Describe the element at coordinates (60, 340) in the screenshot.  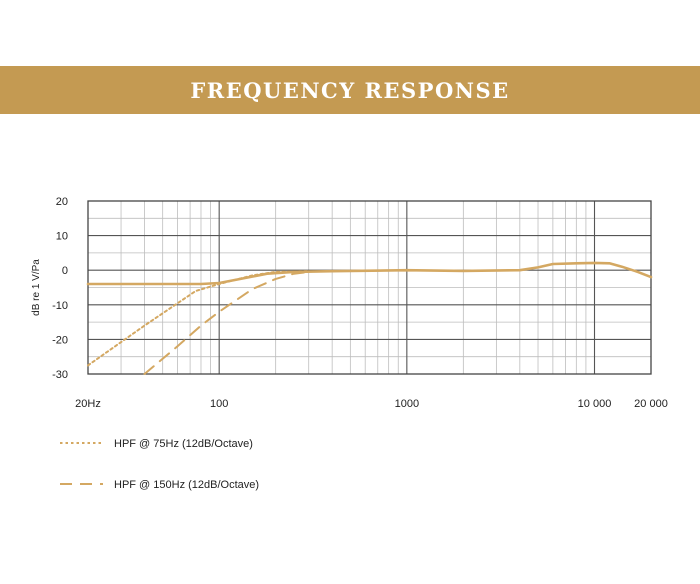
I see `y-tick-label: -20` at that location.